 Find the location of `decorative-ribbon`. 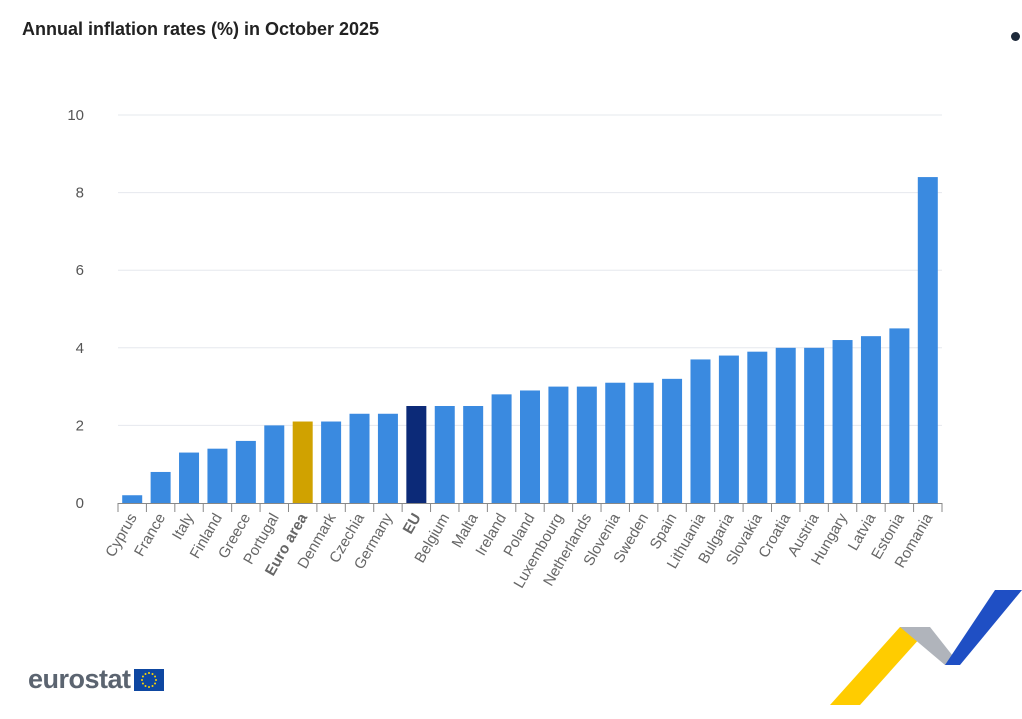

decorative-ribbon is located at coordinates (926, 647).